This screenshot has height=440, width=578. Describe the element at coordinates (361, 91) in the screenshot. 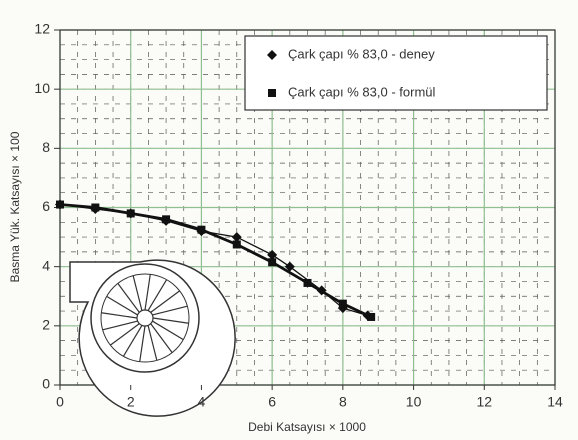

I see `legend-label: Çark çapı % 83,0 - formül` at that location.